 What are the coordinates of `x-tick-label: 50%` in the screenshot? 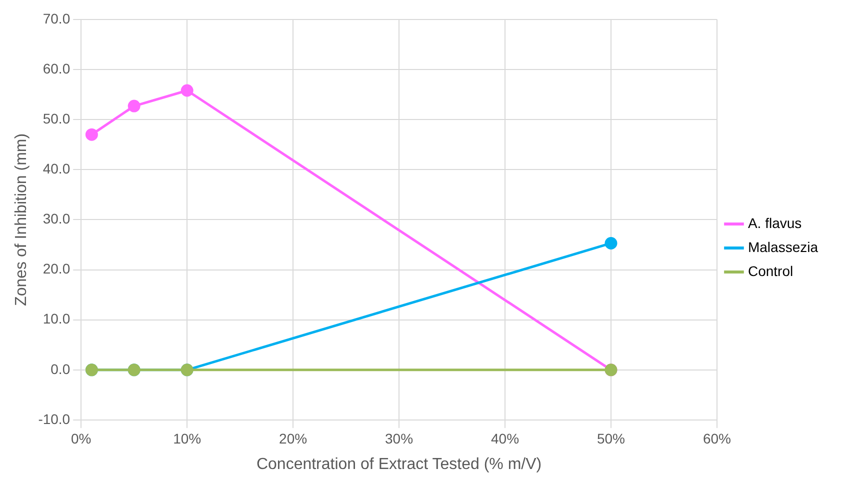 It's located at (611, 438).